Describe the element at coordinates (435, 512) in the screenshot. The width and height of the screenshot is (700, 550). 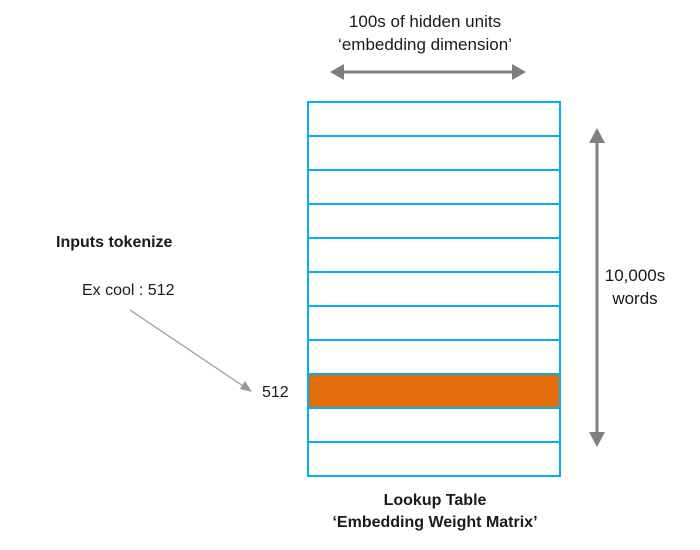
I see `lookup-table-caption: Lookup Table ‘Embedding Weight Matrix’` at that location.